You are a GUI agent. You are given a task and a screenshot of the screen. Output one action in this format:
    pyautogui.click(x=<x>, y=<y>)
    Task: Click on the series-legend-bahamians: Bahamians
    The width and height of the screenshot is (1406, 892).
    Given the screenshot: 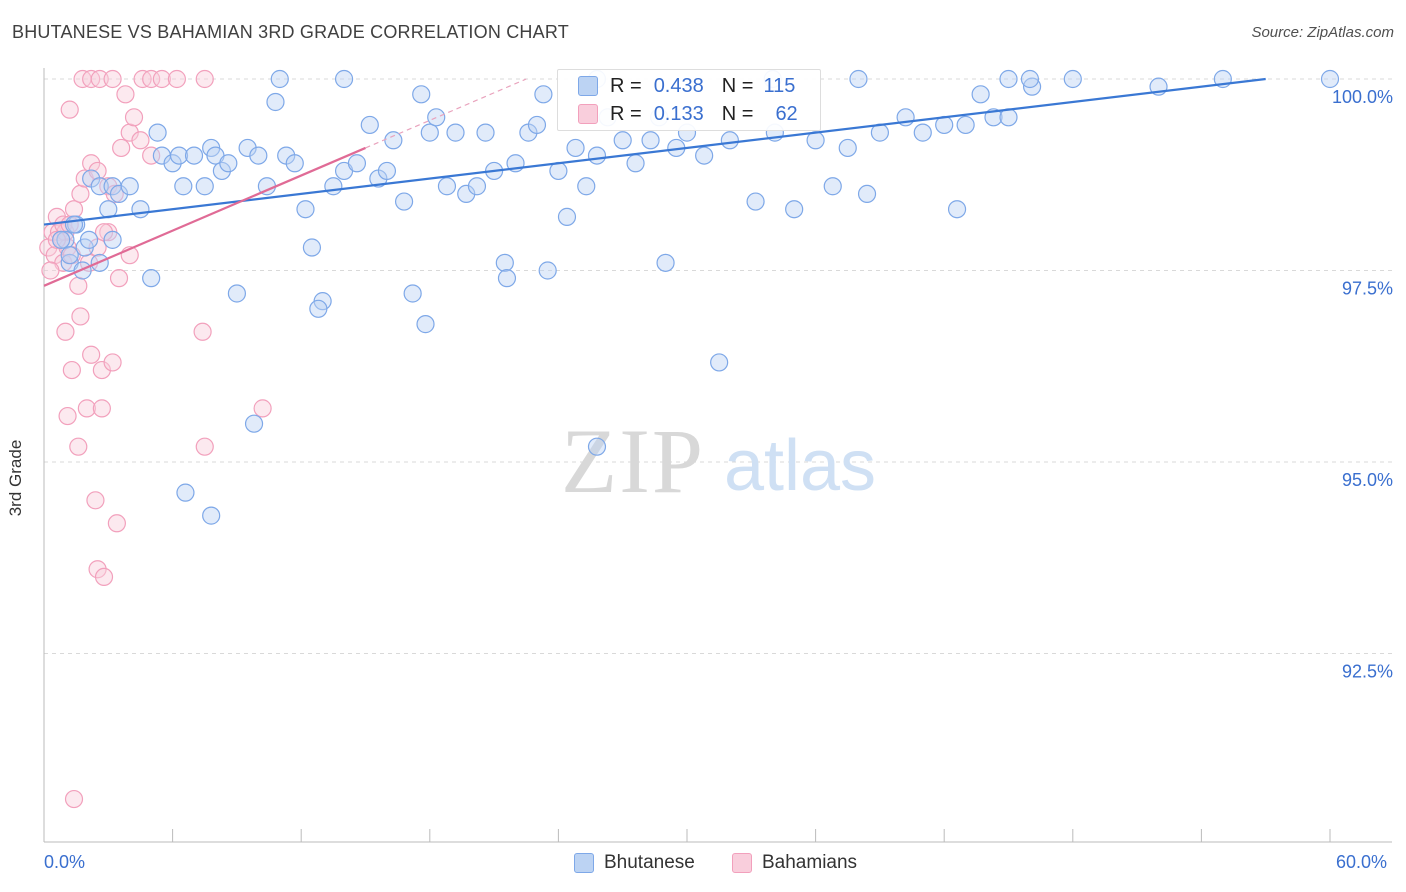 What is the action you would take?
    pyautogui.click(x=794, y=863)
    